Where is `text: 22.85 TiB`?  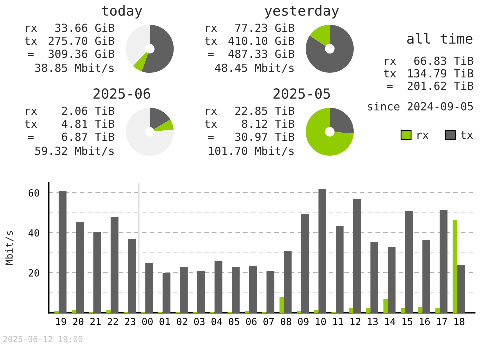
text: 22.85 TiB is located at coordinates (265, 111).